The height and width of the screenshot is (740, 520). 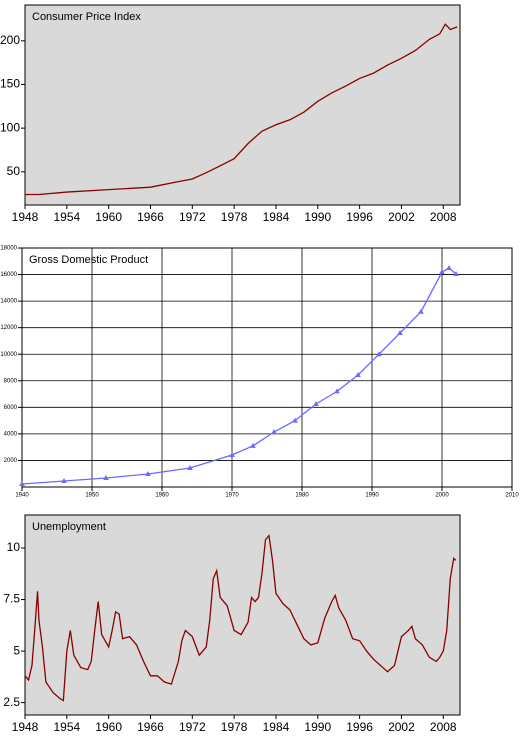 I want to click on y-tick-label: 16000, so click(x=8, y=275).